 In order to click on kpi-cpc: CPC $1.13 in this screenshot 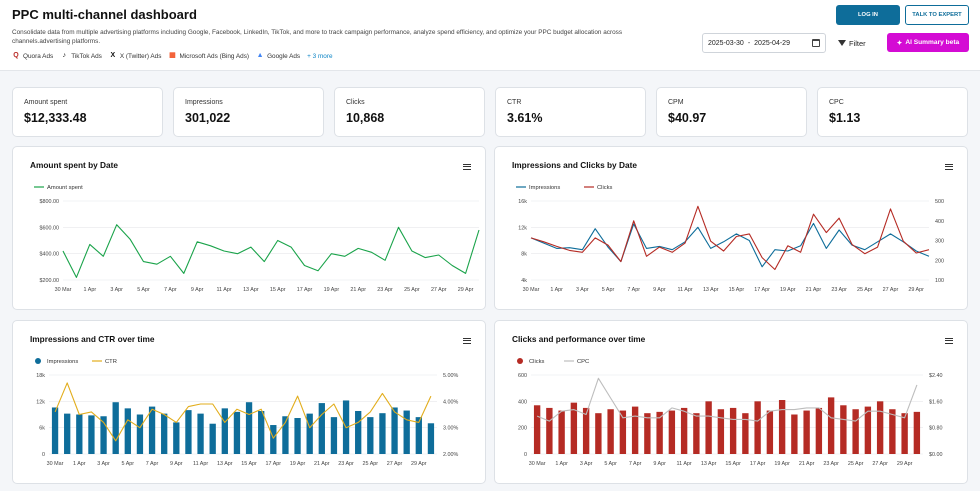, I will do `click(892, 112)`.